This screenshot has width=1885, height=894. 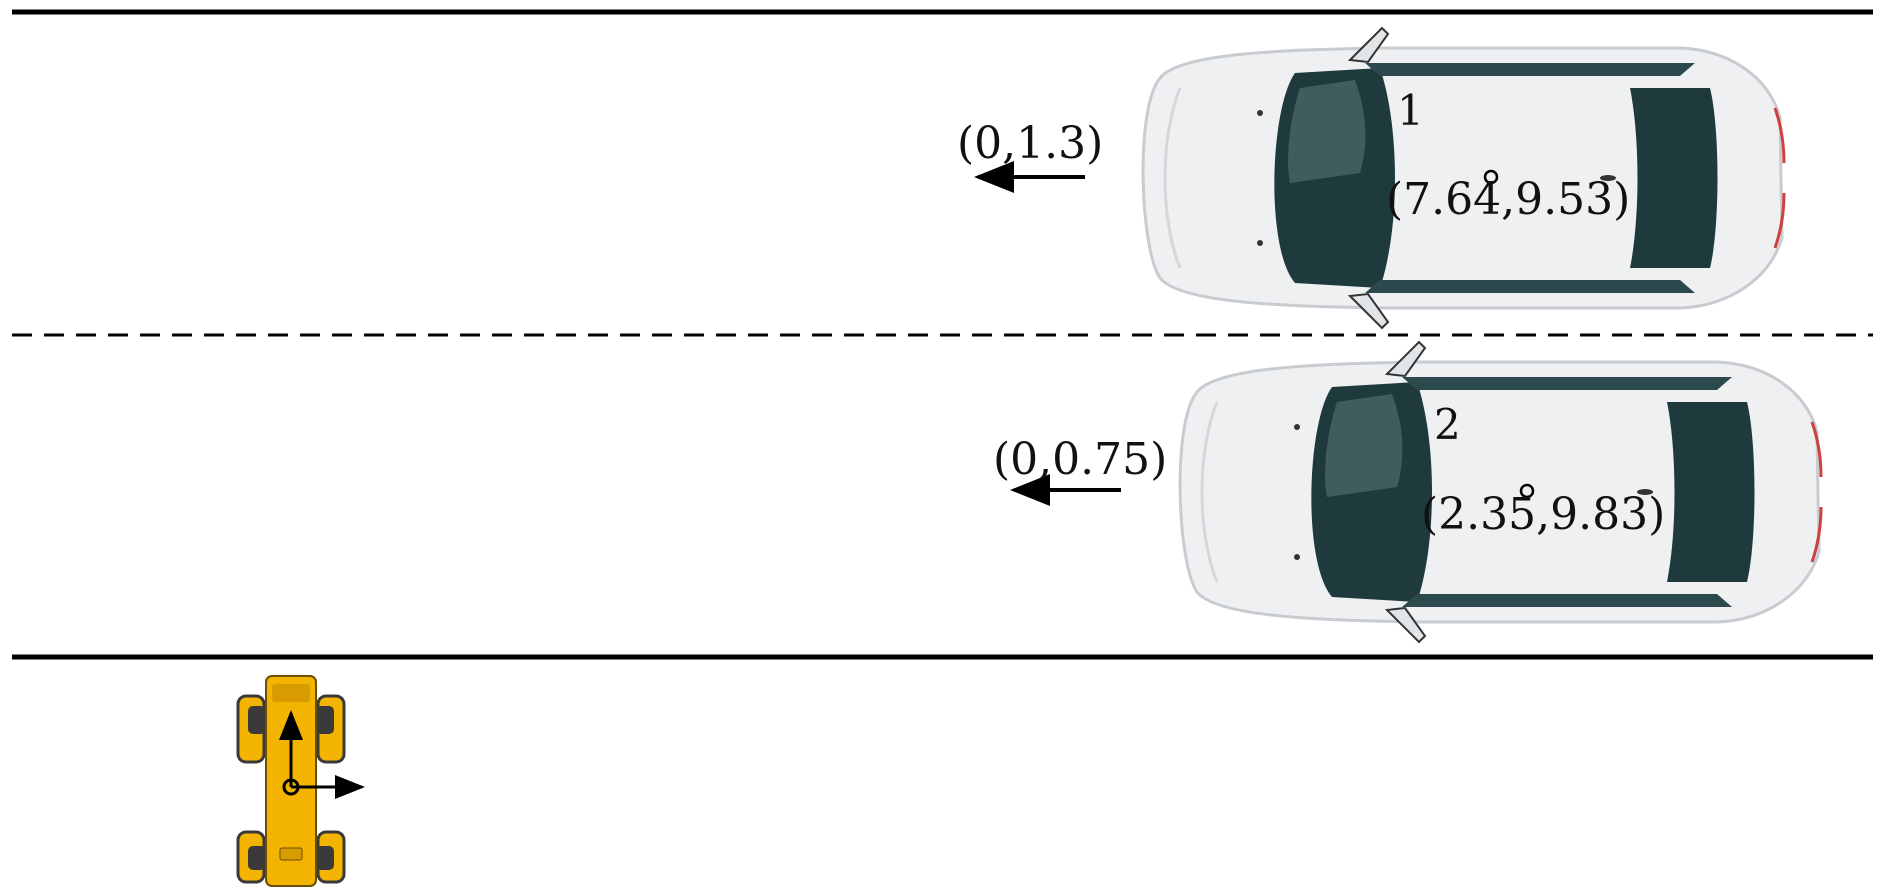 What do you see at coordinates (1410, 110) in the screenshot?
I see `car-1-id-label: 1` at bounding box center [1410, 110].